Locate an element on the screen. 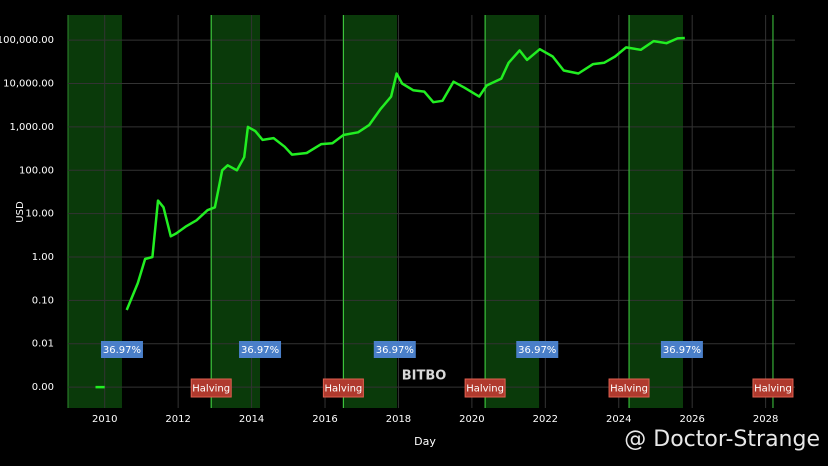 This screenshot has height=466, width=828. y-tick-label: 1.00 is located at coordinates (43, 257).